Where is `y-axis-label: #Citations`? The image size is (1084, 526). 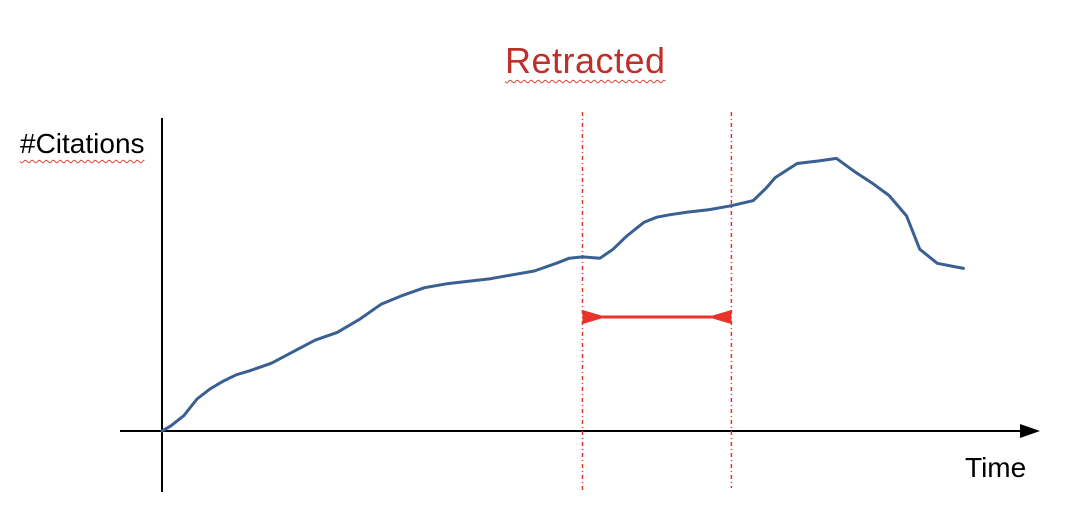
y-axis-label: #Citations is located at coordinates (82, 143).